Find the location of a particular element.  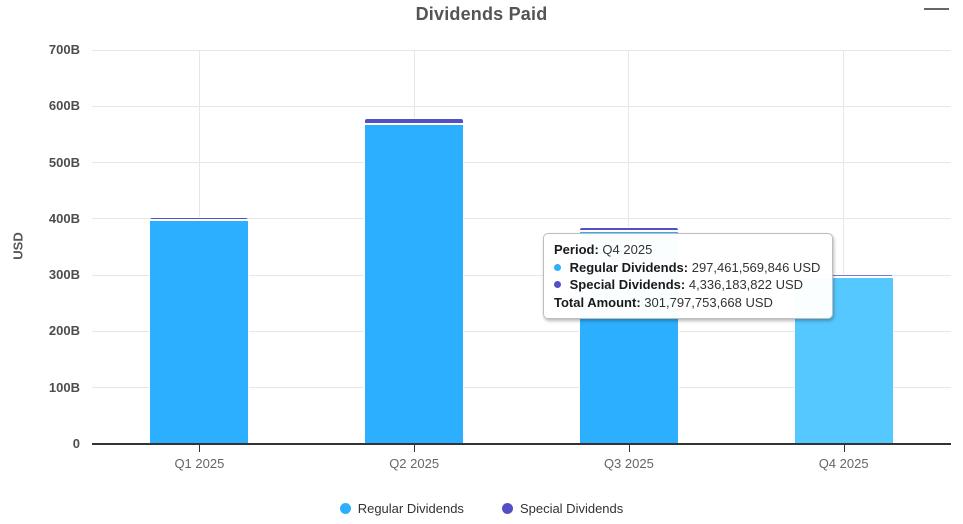

y-axis-label: 0 is located at coordinates (76, 443).